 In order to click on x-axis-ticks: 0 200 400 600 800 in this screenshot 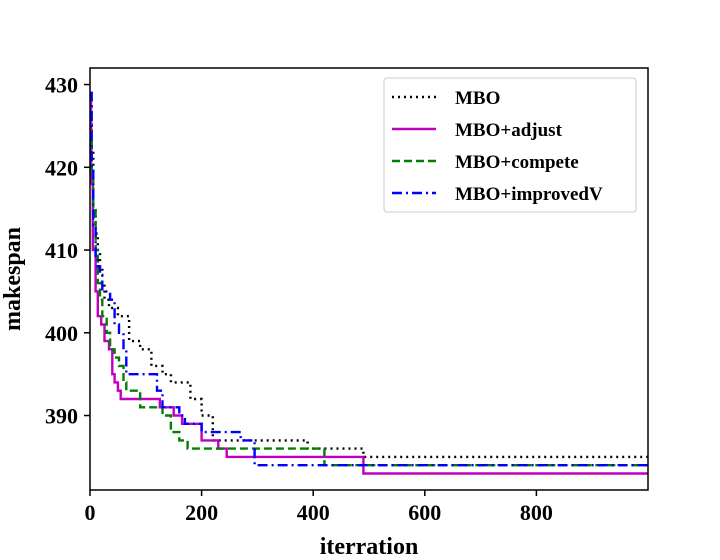, I will do `click(319, 507)`.